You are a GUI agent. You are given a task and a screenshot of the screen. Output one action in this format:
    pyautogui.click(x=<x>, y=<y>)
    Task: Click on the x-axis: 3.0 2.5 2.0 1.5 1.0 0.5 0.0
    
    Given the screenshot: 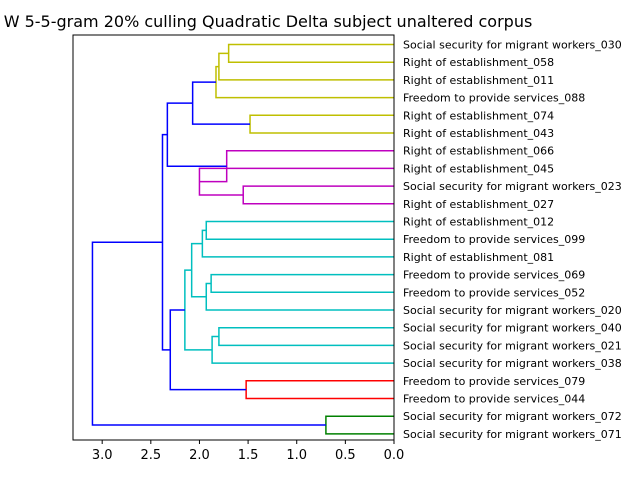 What is the action you would take?
    pyautogui.click(x=248, y=451)
    